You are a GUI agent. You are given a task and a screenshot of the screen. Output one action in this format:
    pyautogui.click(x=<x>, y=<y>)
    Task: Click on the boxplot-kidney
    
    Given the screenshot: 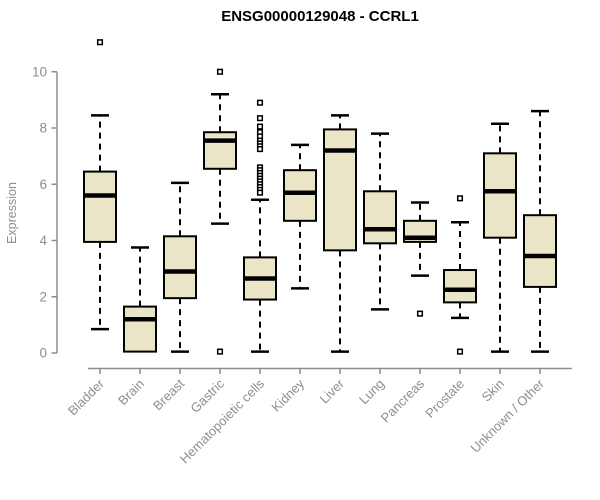 What is the action you would take?
    pyautogui.click(x=300, y=216)
    